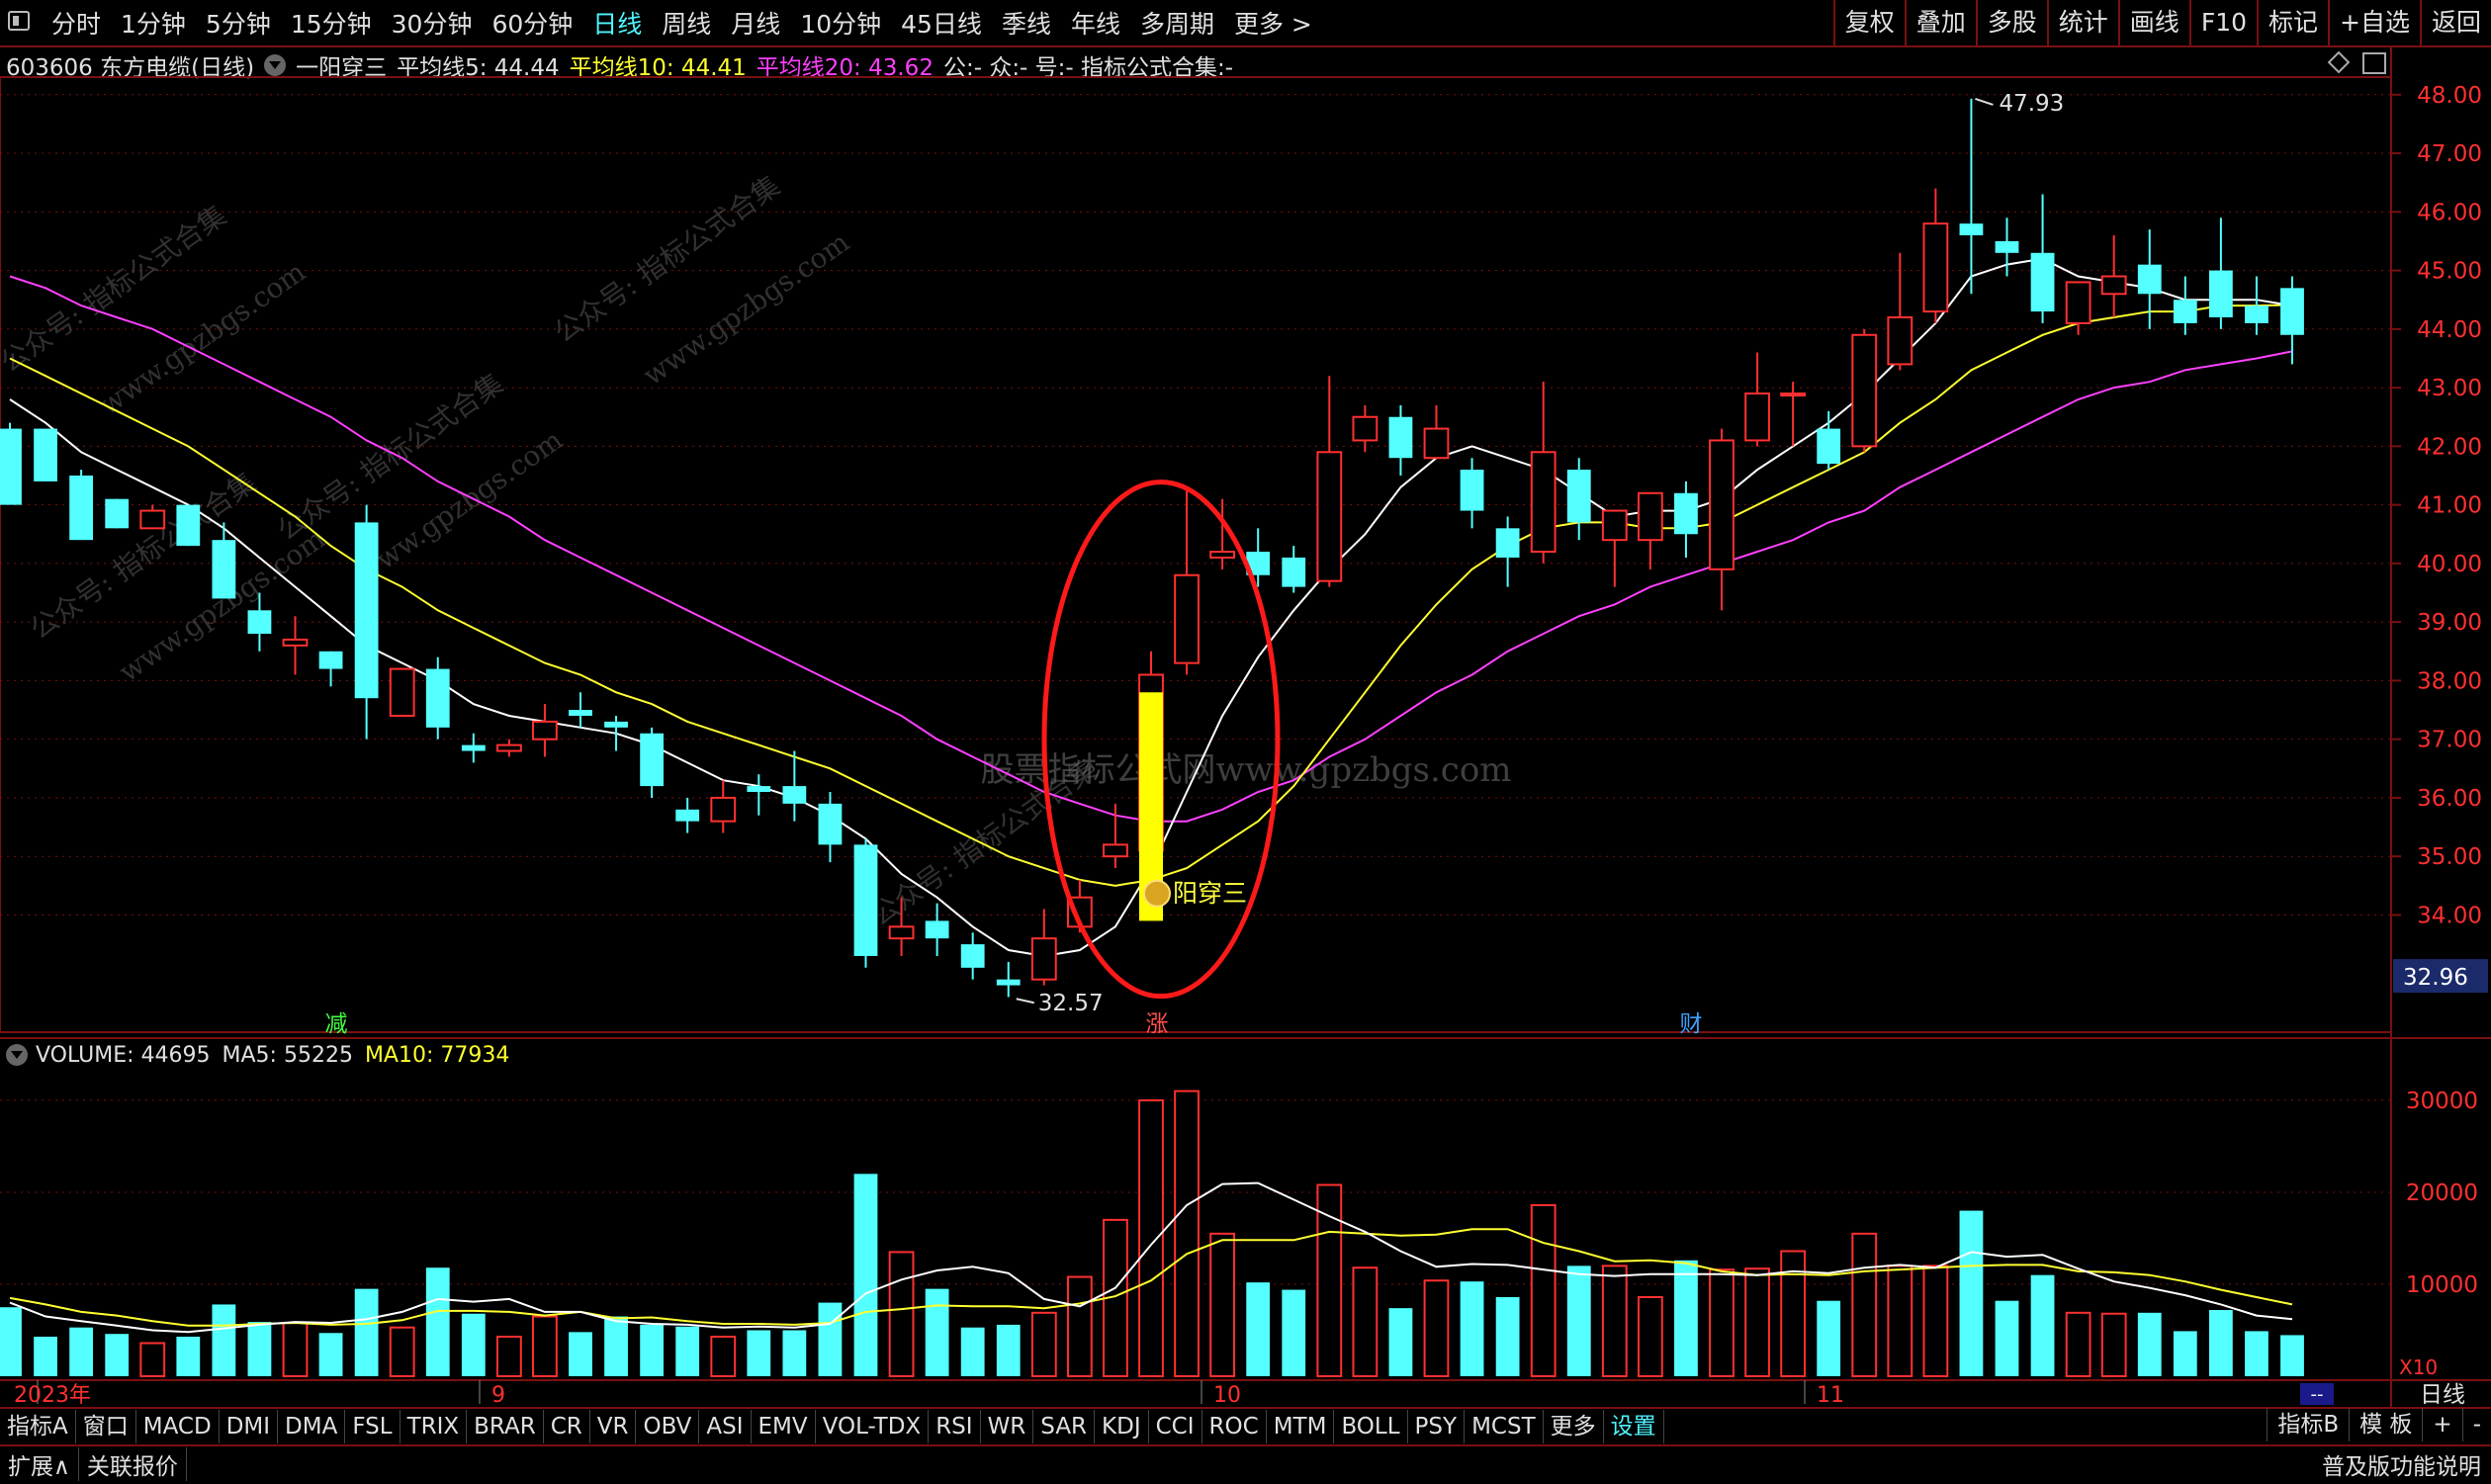 Image resolution: width=2491 pixels, height=1484 pixels. I want to click on price-tick-label: 45.00, so click(2449, 272).